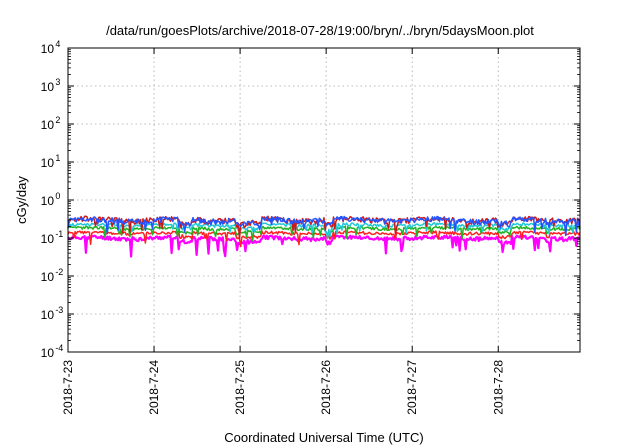  I want to click on y-tick-exponent: 4, so click(57, 44).